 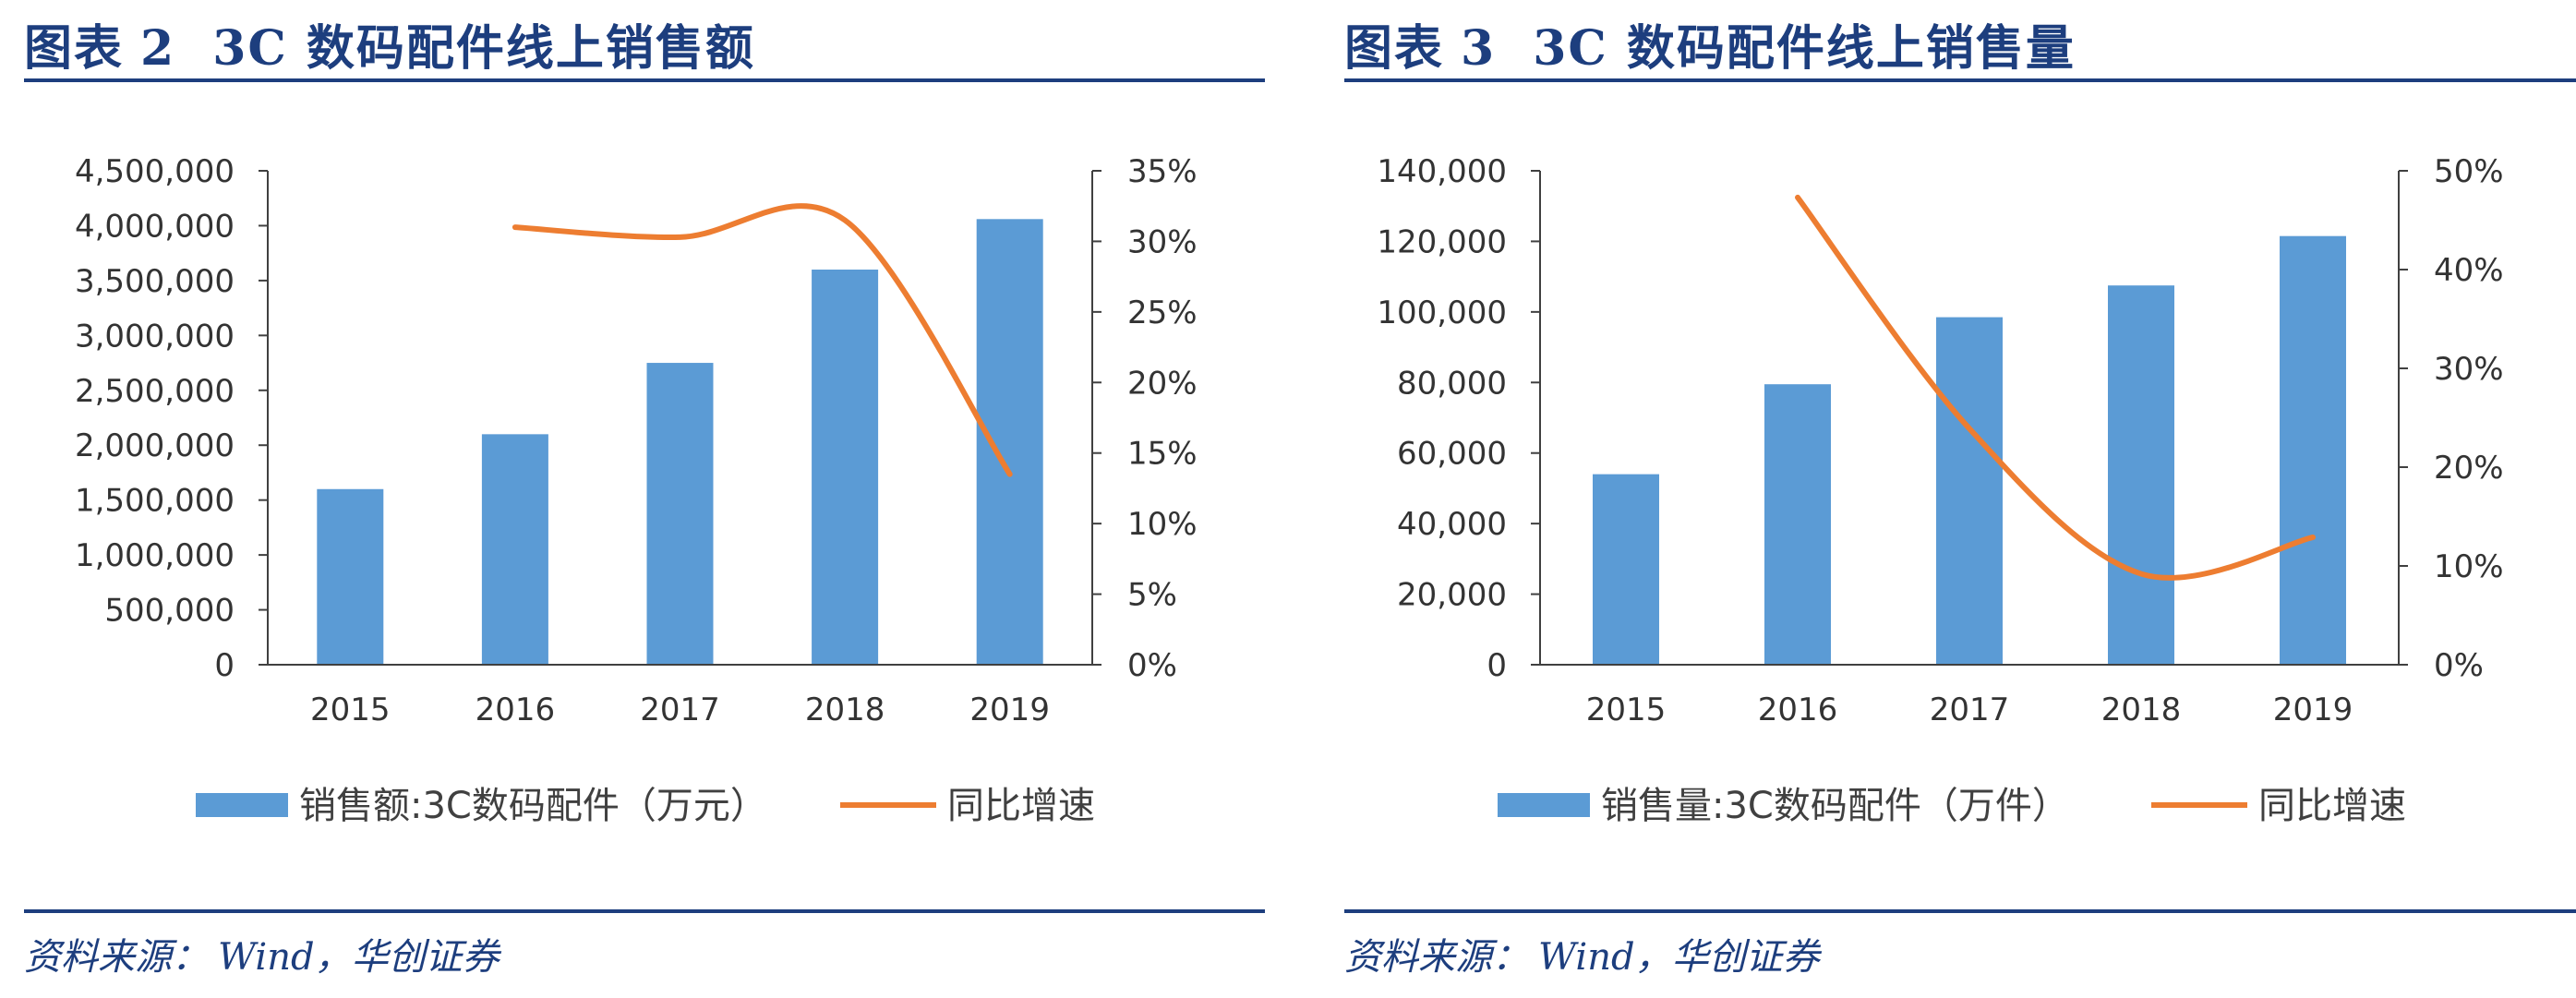 I want to click on y-left-tick-label: 500,000, so click(x=169, y=611).